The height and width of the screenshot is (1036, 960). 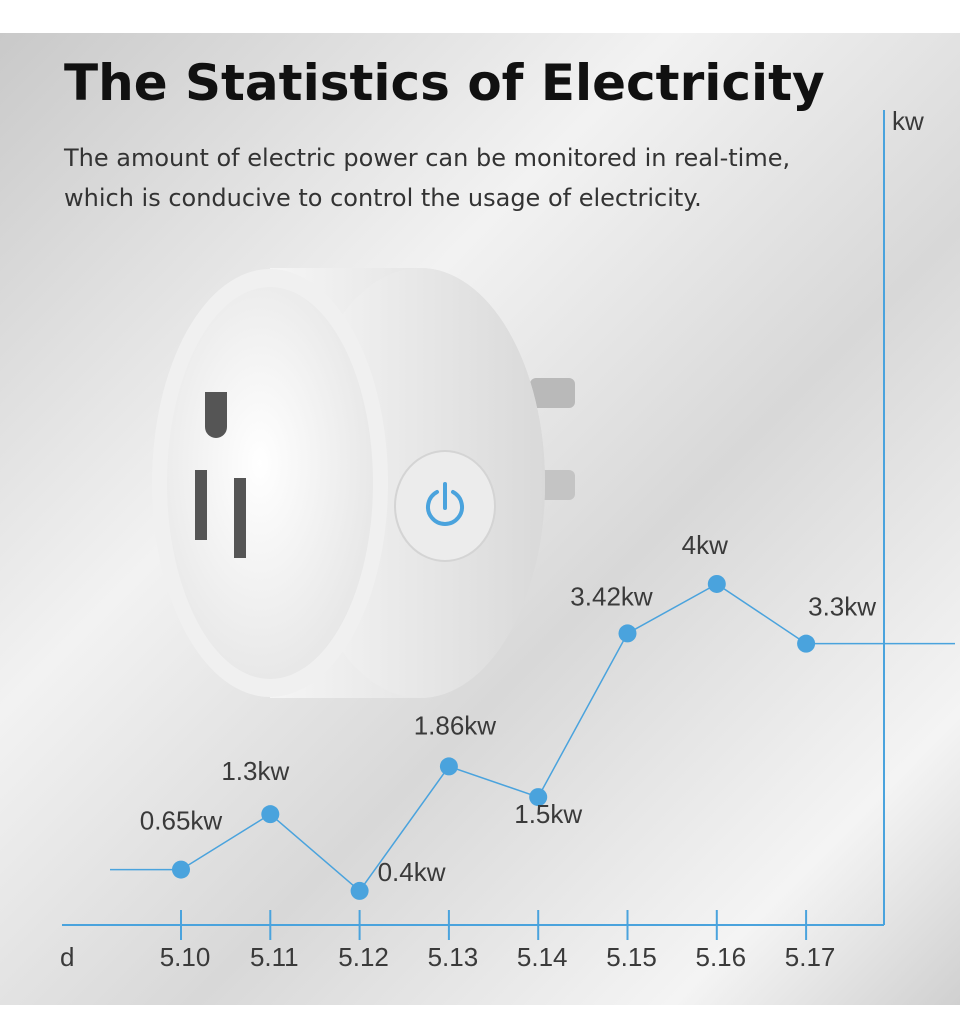 What do you see at coordinates (810, 957) in the screenshot?
I see `x-tick-label: 5.17` at bounding box center [810, 957].